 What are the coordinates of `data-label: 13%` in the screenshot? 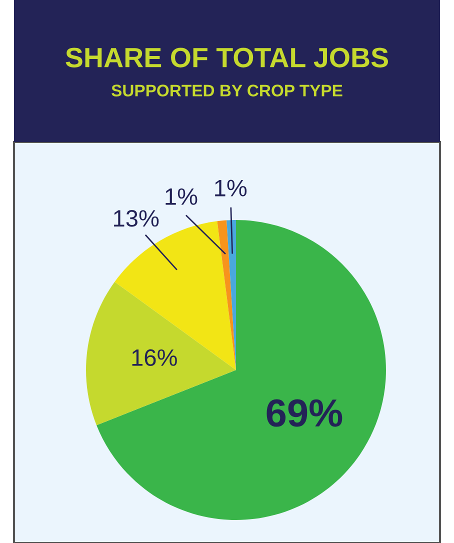 It's located at (136, 218).